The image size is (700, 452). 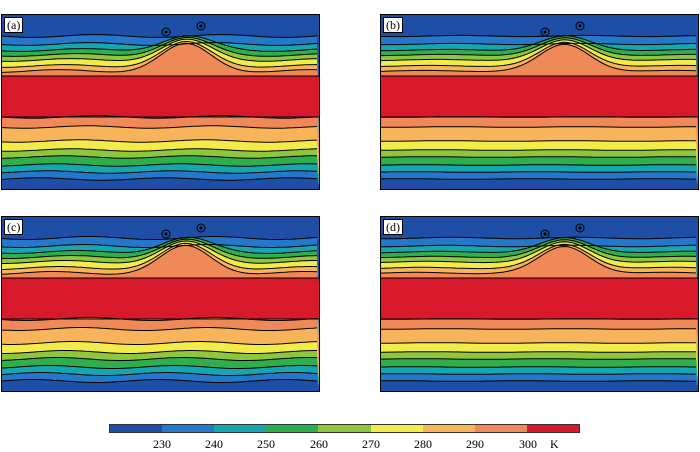 What do you see at coordinates (554, 444) in the screenshot?
I see `colorbar-unit: K` at bounding box center [554, 444].